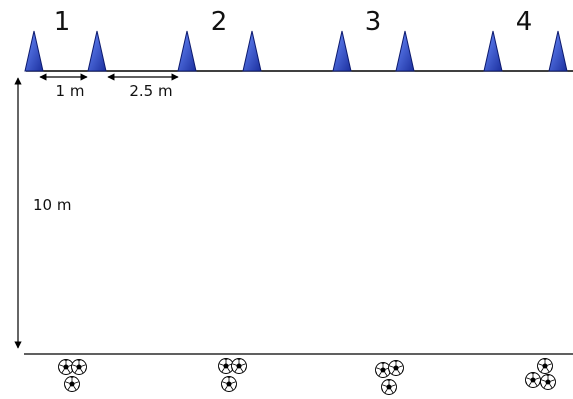  I want to click on distance-label: 10 m, so click(52, 205).